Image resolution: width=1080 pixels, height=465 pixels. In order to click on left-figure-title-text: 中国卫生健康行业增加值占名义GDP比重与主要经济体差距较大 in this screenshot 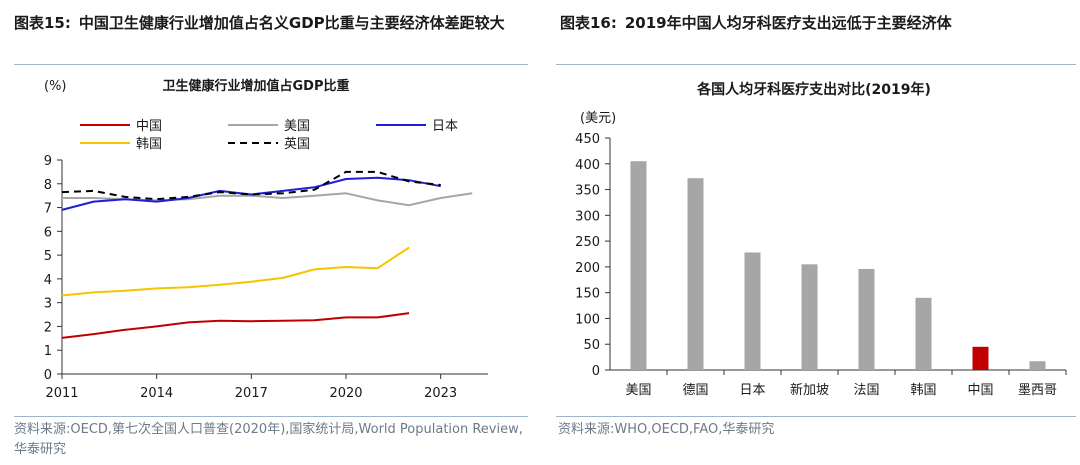, I will do `click(291, 23)`.